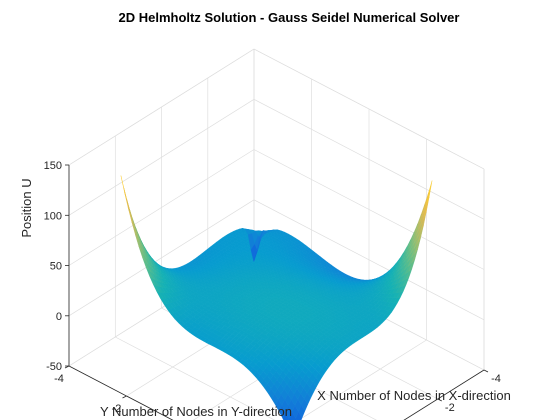 The image size is (560, 420). Describe the element at coordinates (196, 411) in the screenshot. I see `y-axis-label: Y Number of Nodes in Y-direction` at that location.